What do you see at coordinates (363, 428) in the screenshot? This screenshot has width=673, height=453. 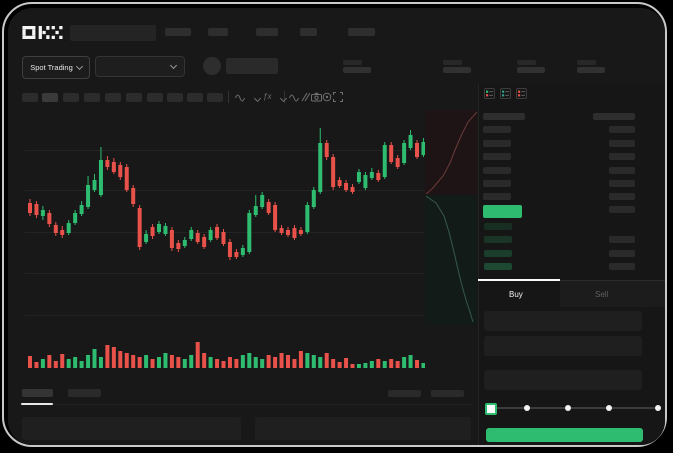 I see `orders-panel-placeholder` at bounding box center [363, 428].